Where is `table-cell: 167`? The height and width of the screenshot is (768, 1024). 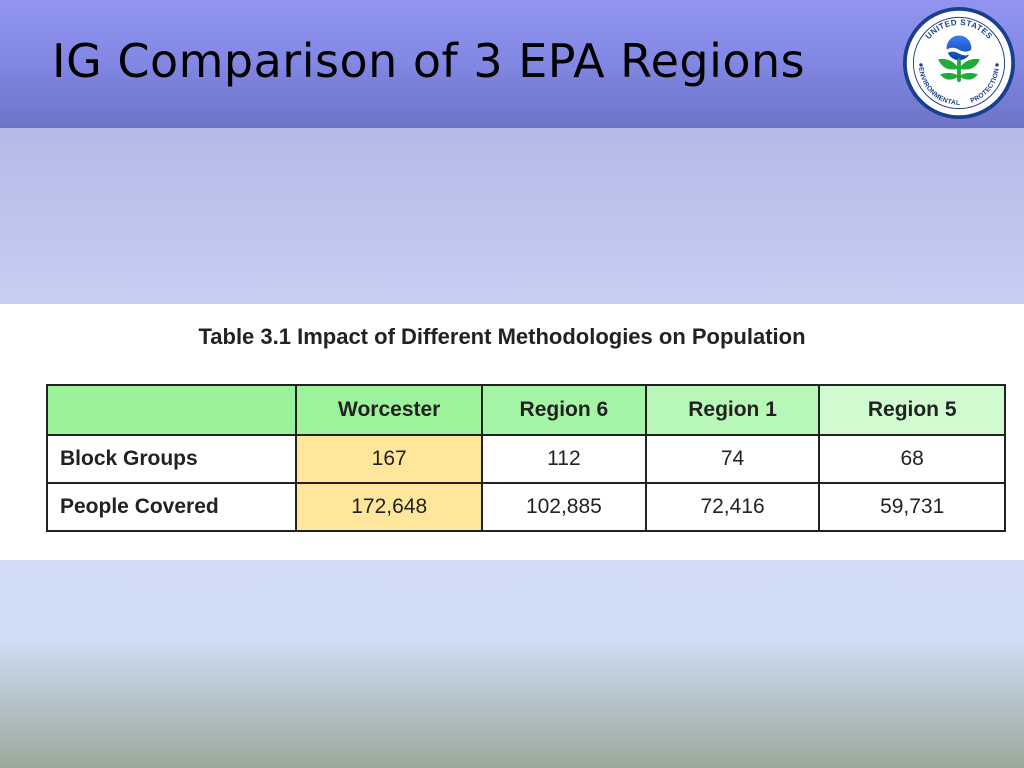
table-cell: 167 is located at coordinates (389, 459).